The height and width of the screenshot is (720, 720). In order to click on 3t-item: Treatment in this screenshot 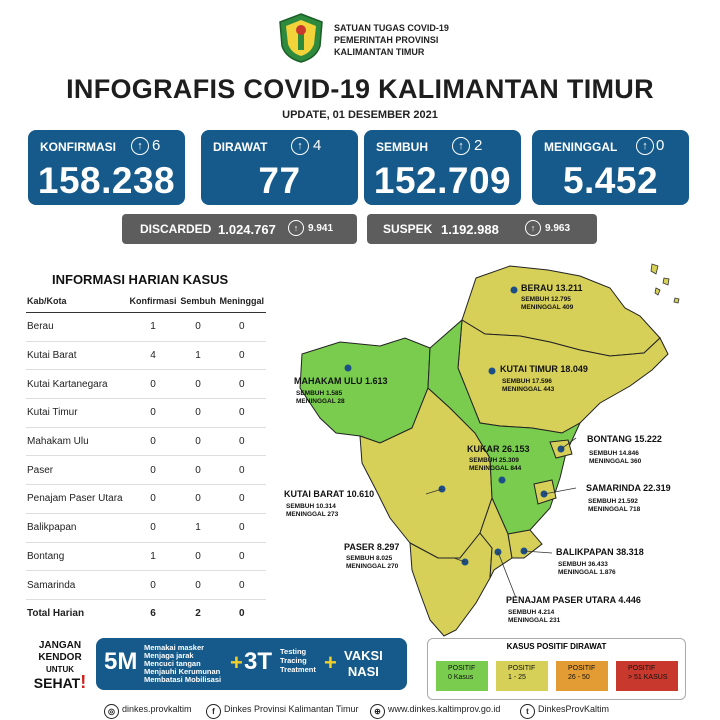, I will do `click(298, 669)`.